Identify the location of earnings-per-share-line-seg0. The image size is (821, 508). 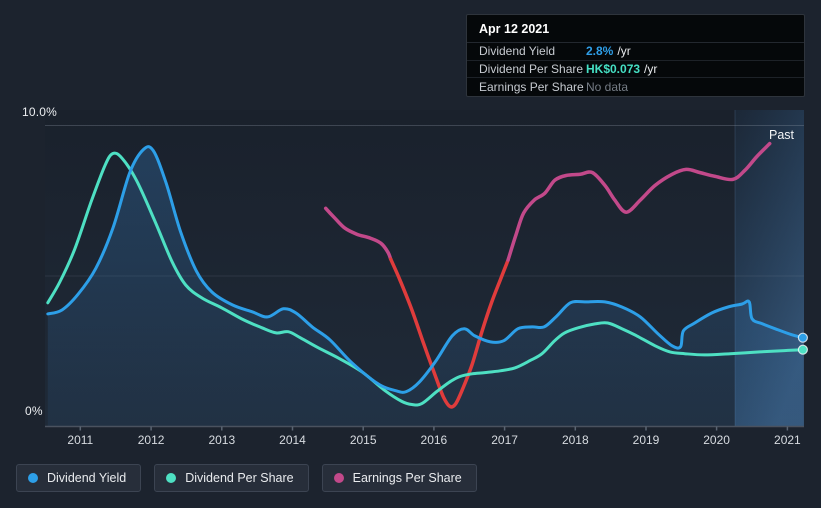
(358, 233).